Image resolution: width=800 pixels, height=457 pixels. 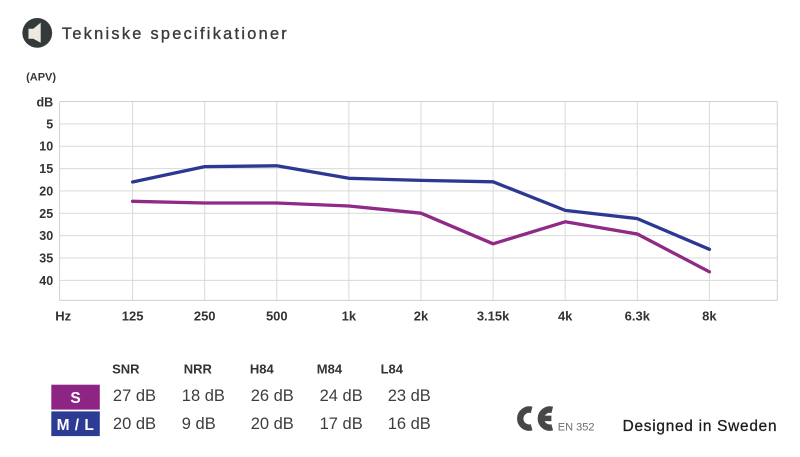 I want to click on svg-text: Tekniske specifikationer, so click(x=175, y=34).